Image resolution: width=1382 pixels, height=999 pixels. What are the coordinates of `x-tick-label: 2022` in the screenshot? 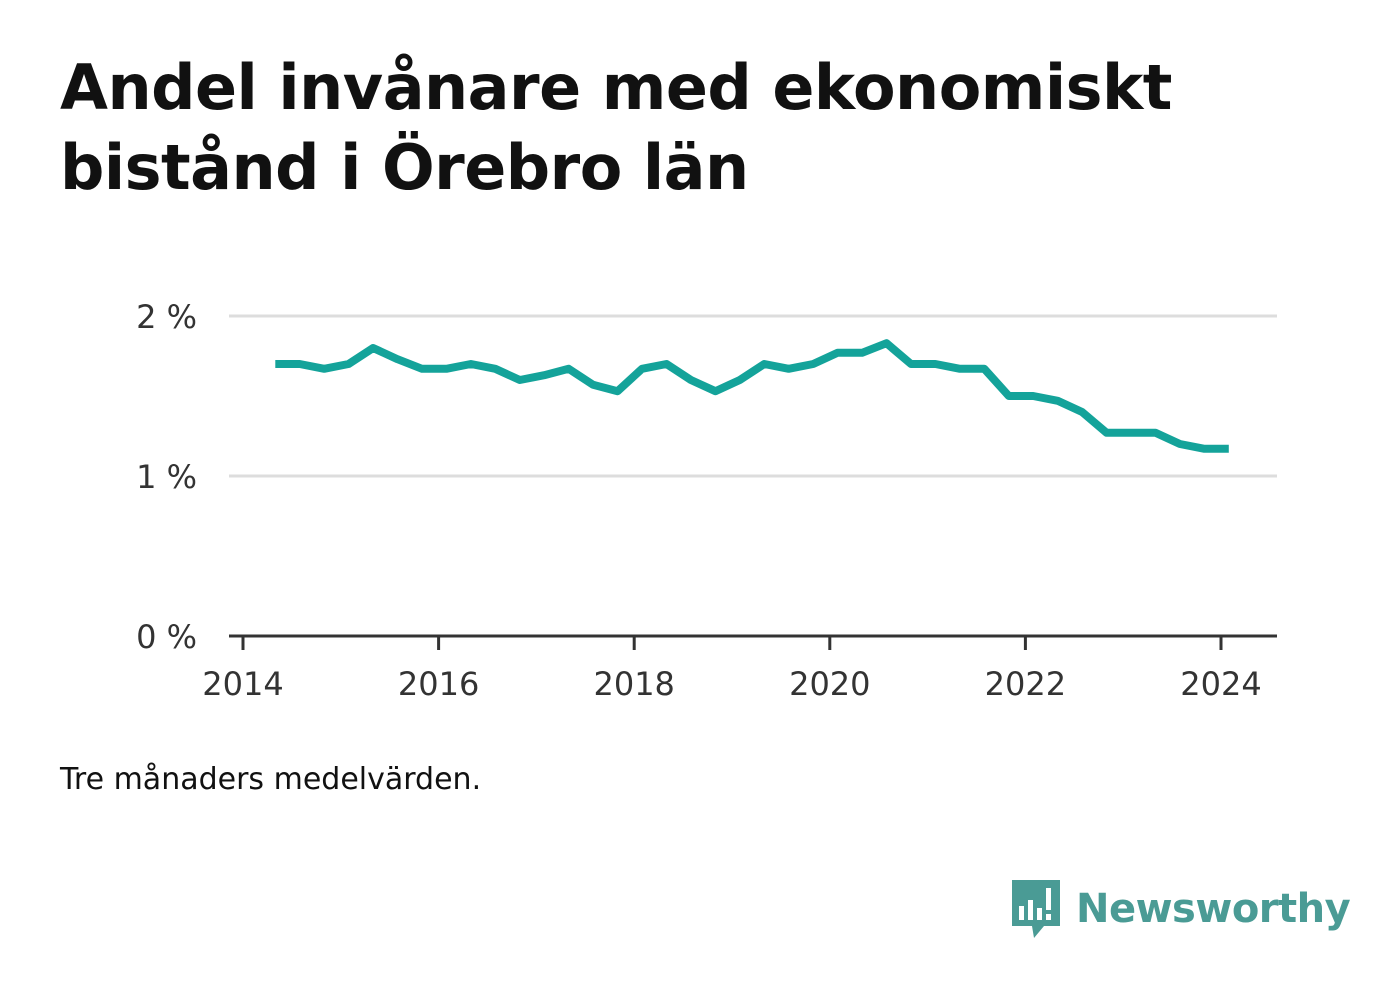 It's located at (1025, 684).